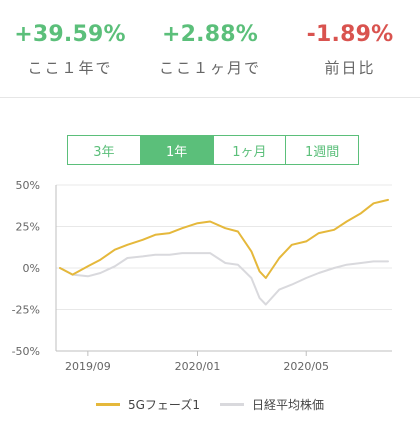 This screenshot has height=433, width=420. I want to click on y-tick-label: 25%, so click(28, 227).